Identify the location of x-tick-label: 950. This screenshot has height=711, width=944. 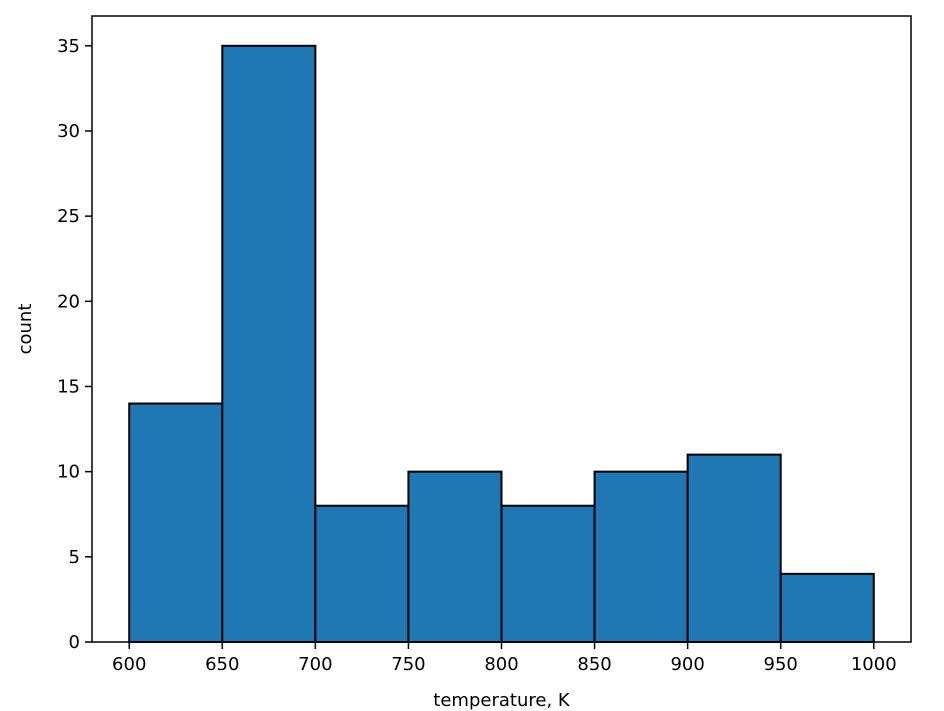
(781, 664).